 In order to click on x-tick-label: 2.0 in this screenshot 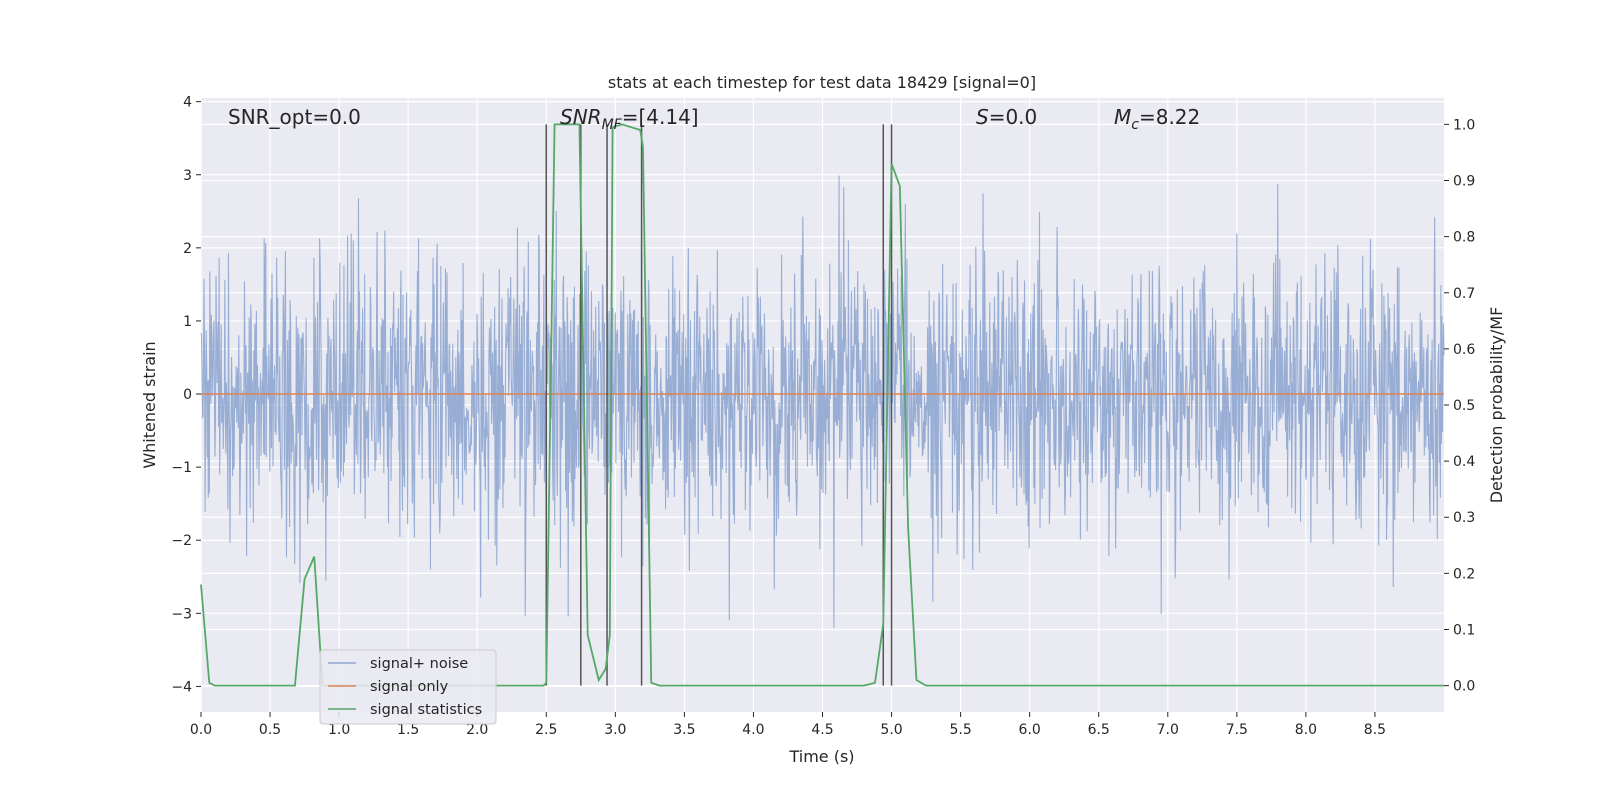, I will do `click(477, 730)`.